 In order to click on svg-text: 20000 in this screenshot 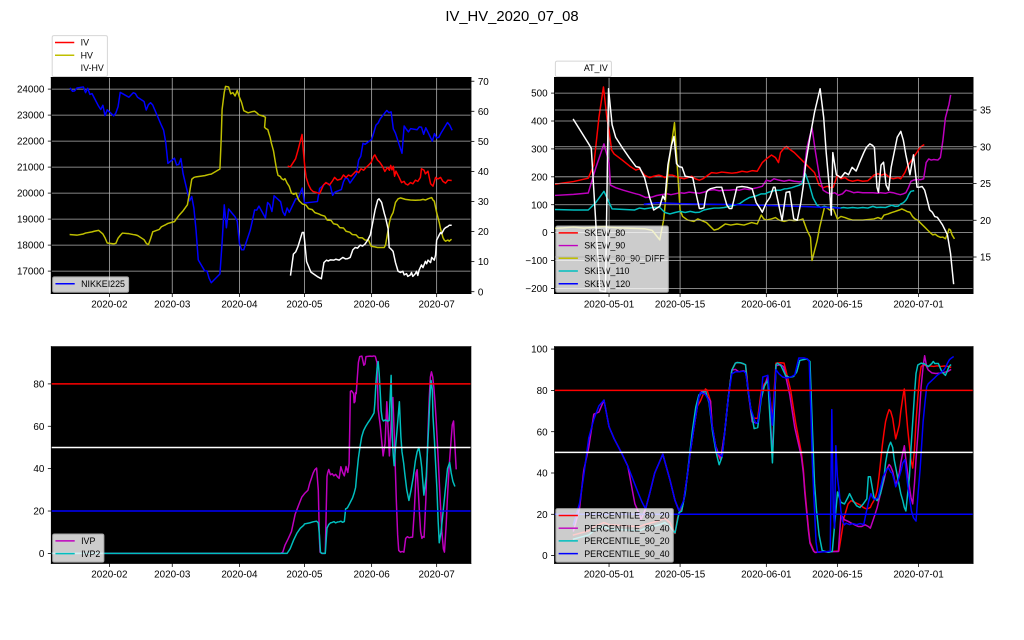, I will do `click(31, 194)`.